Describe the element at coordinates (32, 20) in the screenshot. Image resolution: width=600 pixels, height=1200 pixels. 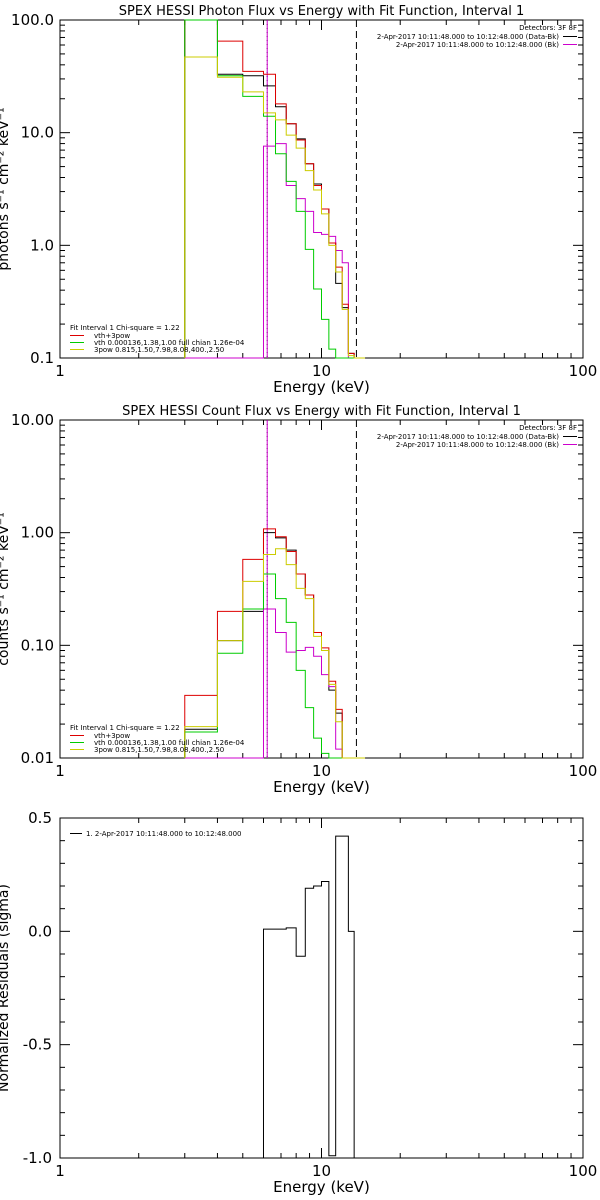
I see `y-tick-label: 100.0` at that location.